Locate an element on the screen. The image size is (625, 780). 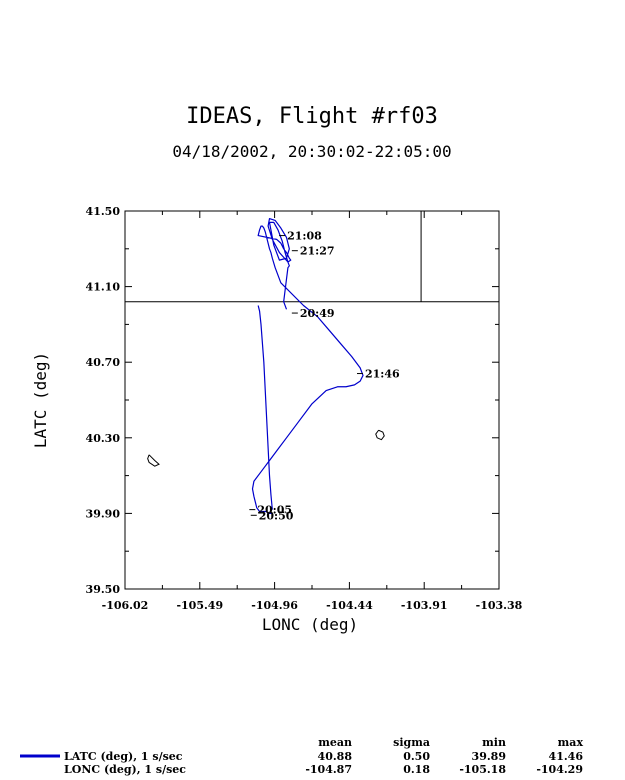
x-axis-label: LONC (deg) is located at coordinates (310, 624).